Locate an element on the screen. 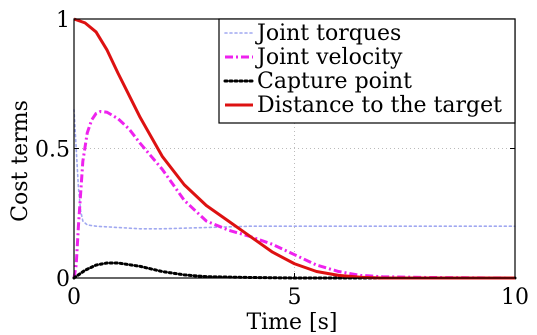 The image size is (537, 335). legend-label-1: Joint torques is located at coordinates (328, 33).